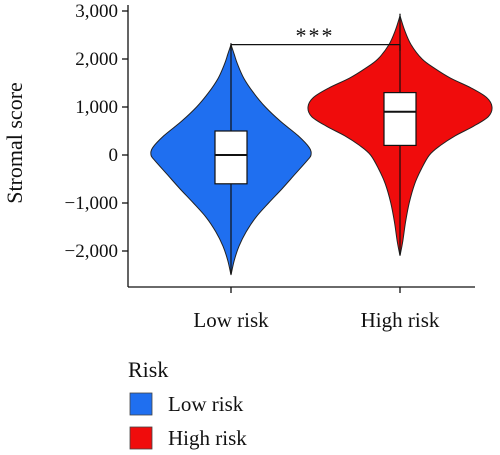 The image size is (500, 455). What do you see at coordinates (96, 131) in the screenshot?
I see `y-axis-ticks: 3,000 2,000 1,000 0 −1,000 −2,000` at bounding box center [96, 131].